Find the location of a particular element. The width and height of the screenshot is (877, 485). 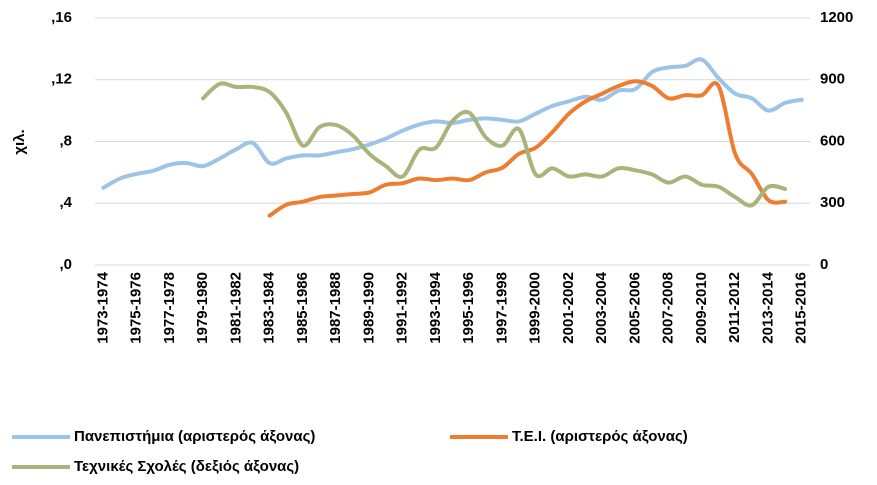

x-tick-label: 1983-1984 is located at coordinates (269, 307).